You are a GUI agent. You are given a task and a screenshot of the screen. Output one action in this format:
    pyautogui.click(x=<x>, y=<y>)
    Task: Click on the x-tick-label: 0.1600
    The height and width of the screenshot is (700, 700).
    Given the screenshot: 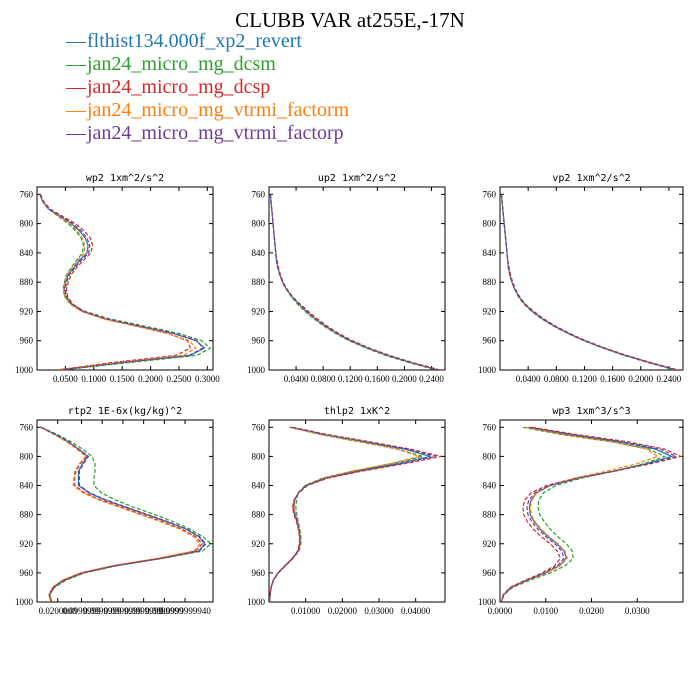 What is the action you would take?
    pyautogui.click(x=612, y=379)
    